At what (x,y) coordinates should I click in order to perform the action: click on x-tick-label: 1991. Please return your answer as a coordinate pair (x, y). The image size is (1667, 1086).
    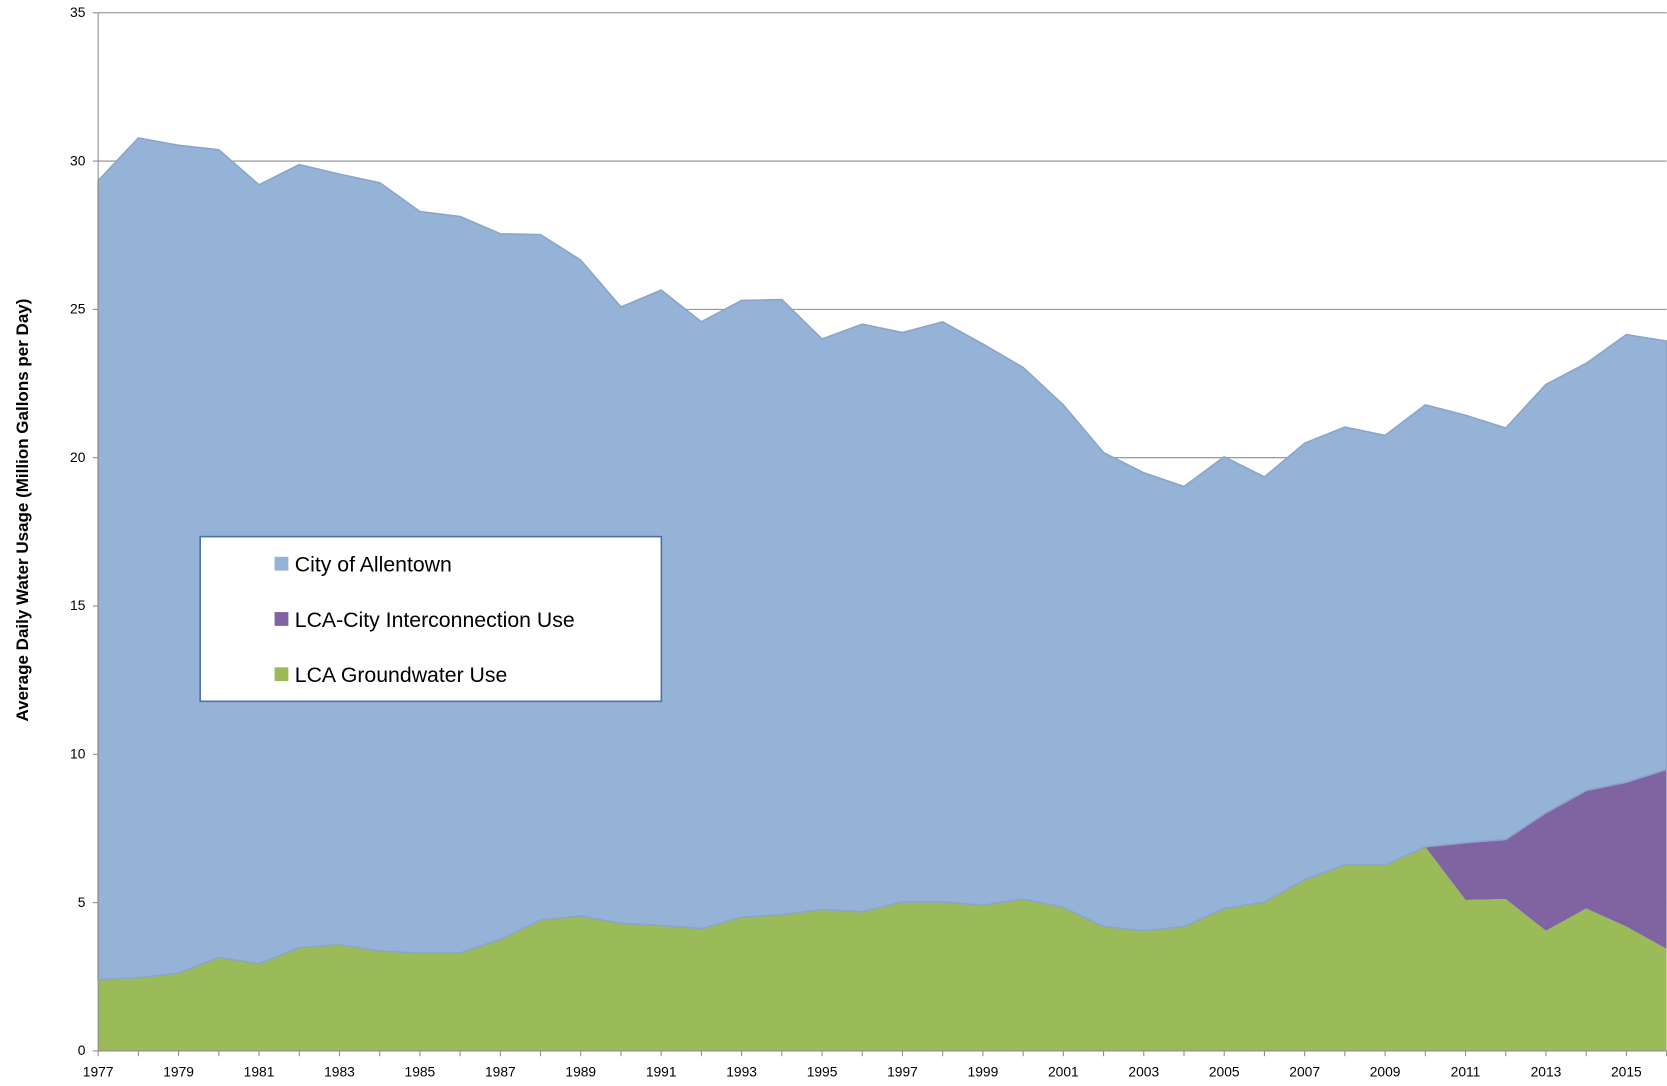
    Looking at the image, I should click on (661, 1071).